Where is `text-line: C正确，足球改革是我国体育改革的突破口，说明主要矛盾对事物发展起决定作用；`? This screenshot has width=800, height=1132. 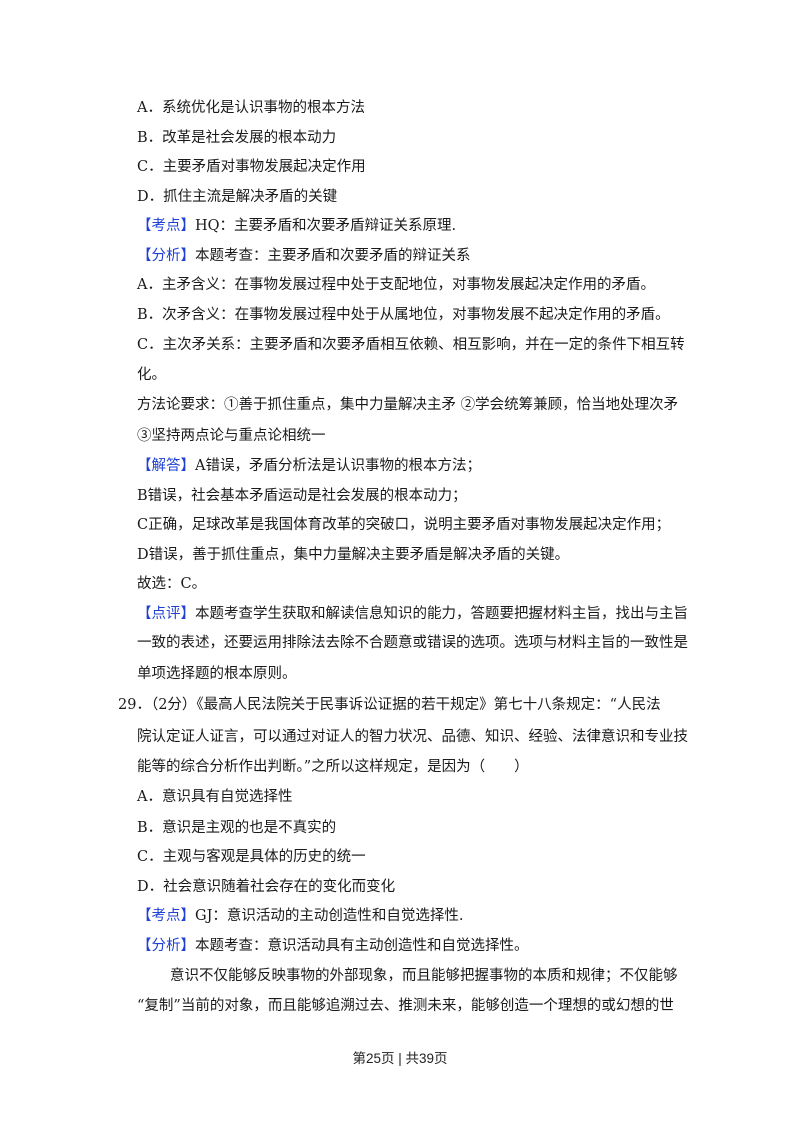 text-line: C正确，足球改革是我国体育改革的突破口，说明主要矛盾对事物发展起决定作用； is located at coordinates (403, 525).